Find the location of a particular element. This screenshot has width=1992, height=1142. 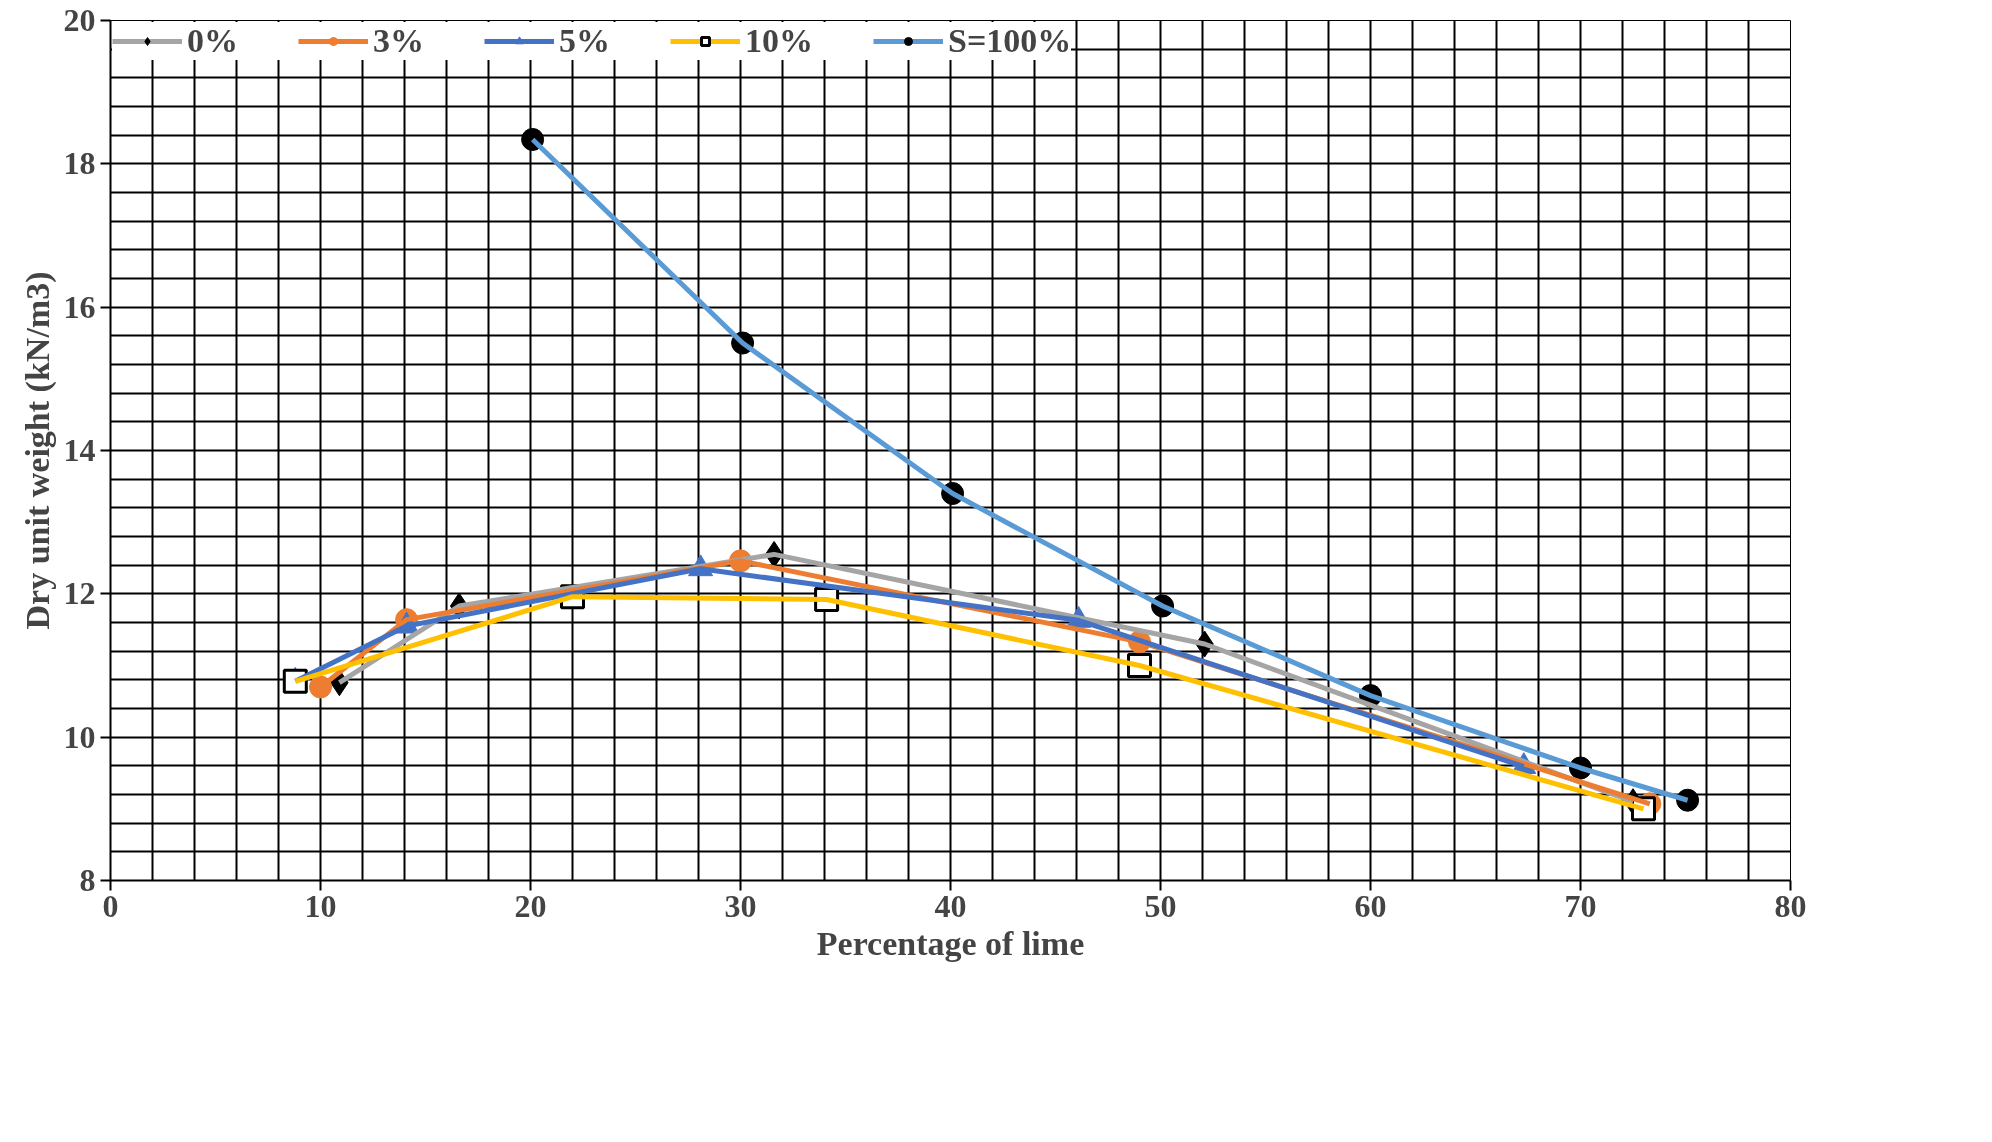

y-axis-title: Dry unit weight (kN/m3) is located at coordinates (37, 450).